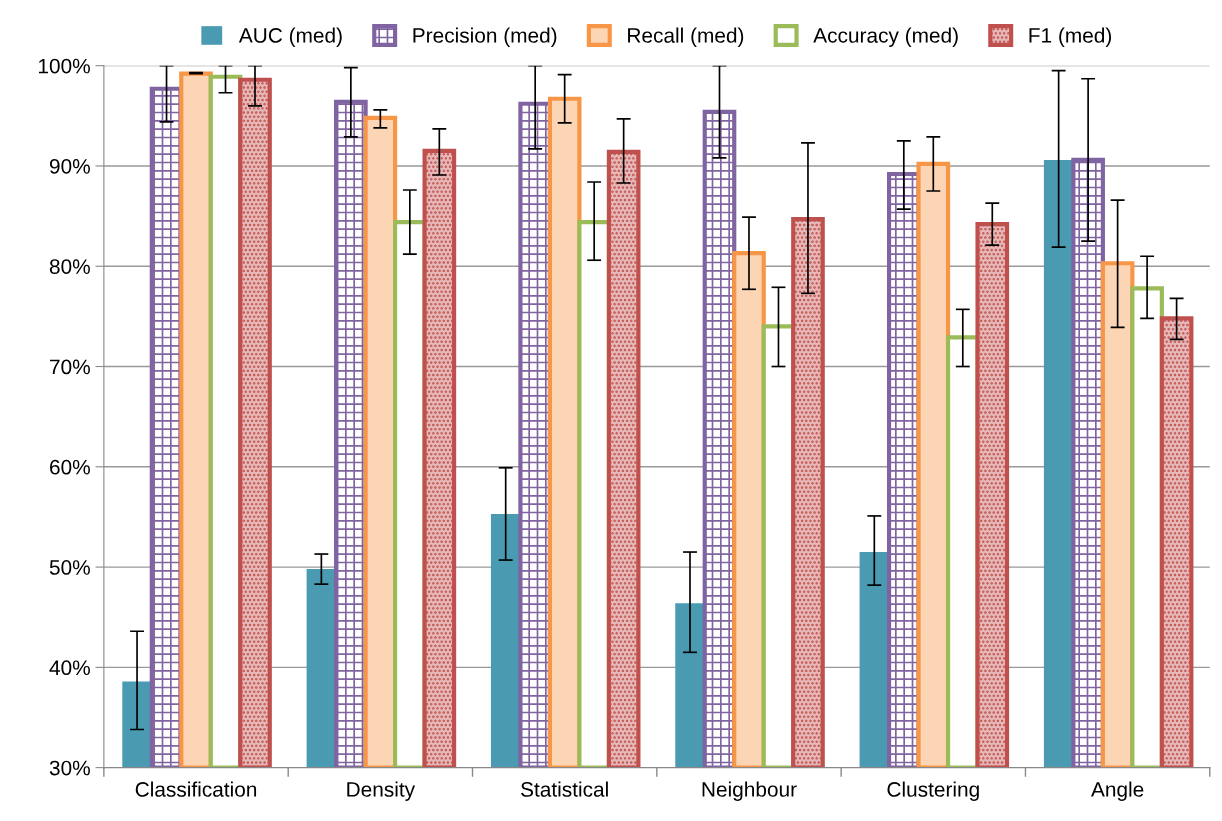 This screenshot has height=821, width=1222. What do you see at coordinates (686, 37) in the screenshot?
I see `legend-label: Recall (med)` at bounding box center [686, 37].